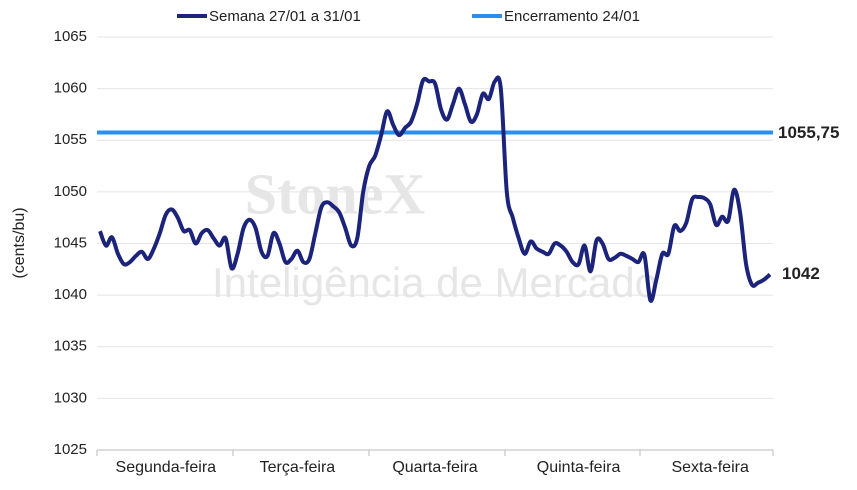 The width and height of the screenshot is (857, 490). What do you see at coordinates (70, 88) in the screenshot?
I see `y-tick-label: 1060` at bounding box center [70, 88].